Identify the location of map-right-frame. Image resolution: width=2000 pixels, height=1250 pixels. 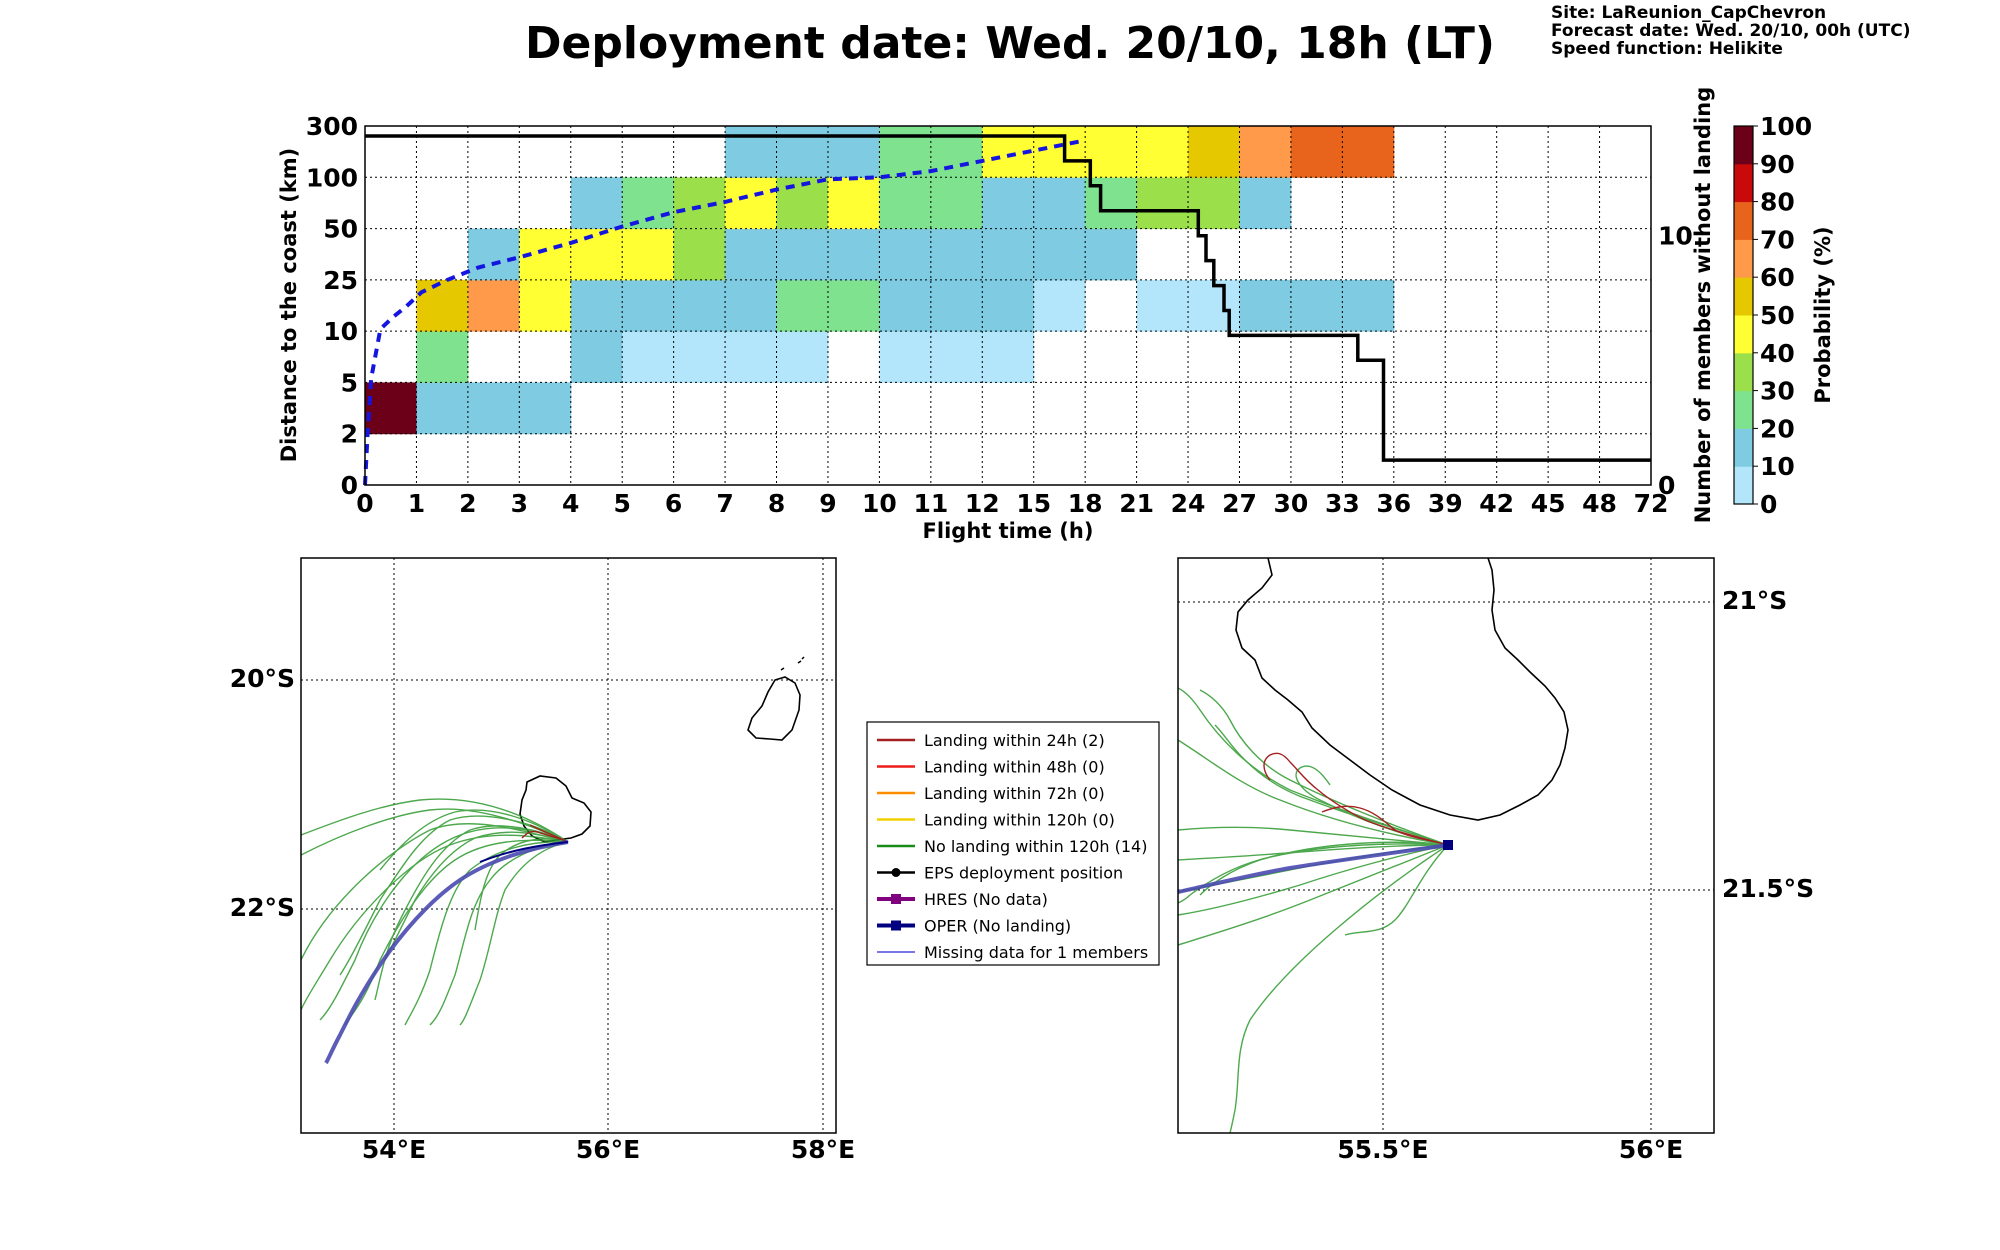
(1446, 845).